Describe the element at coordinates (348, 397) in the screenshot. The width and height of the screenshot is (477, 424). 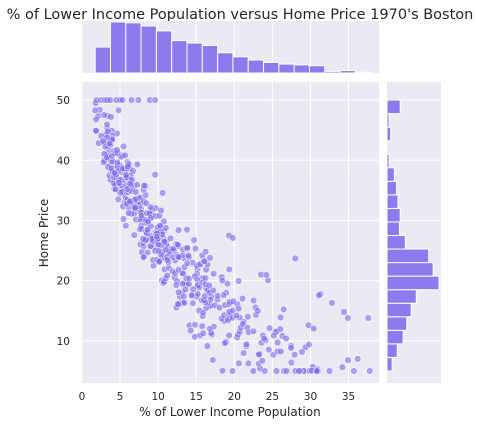
I see `x-tick-label: 35` at that location.